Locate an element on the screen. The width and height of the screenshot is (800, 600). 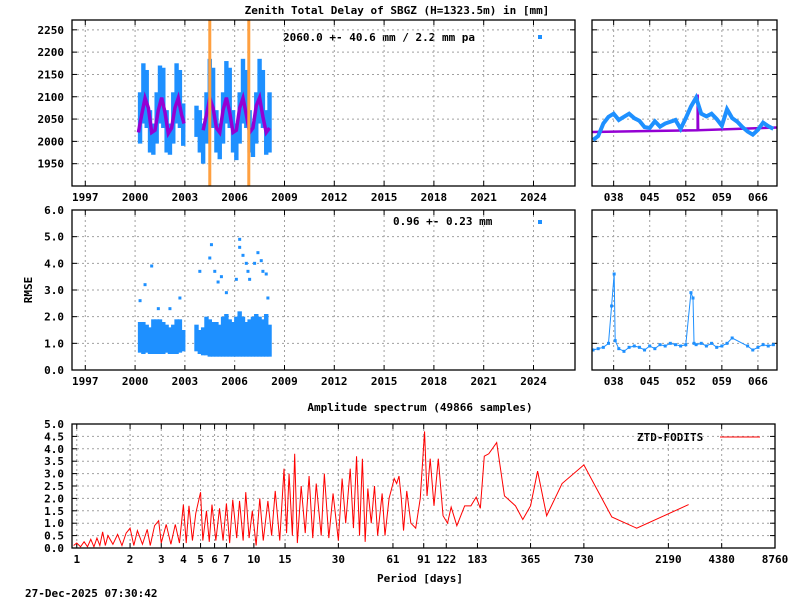
rmse-x-tick-label: 2009 is located at coordinates (284, 381).